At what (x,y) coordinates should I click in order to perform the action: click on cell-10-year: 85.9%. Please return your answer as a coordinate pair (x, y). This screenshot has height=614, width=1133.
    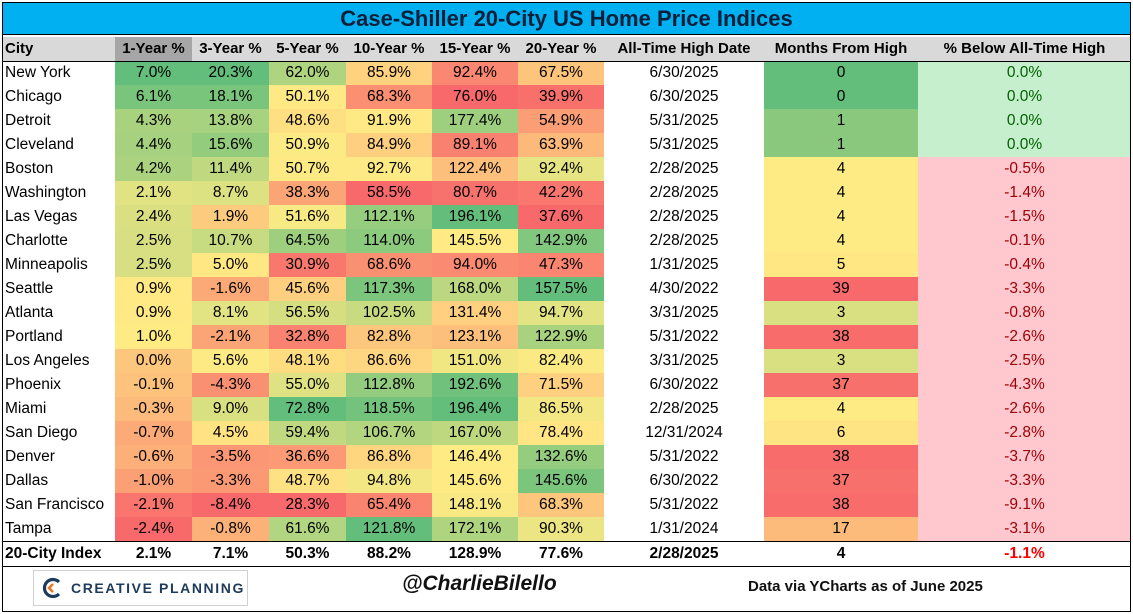
    Looking at the image, I should click on (389, 73).